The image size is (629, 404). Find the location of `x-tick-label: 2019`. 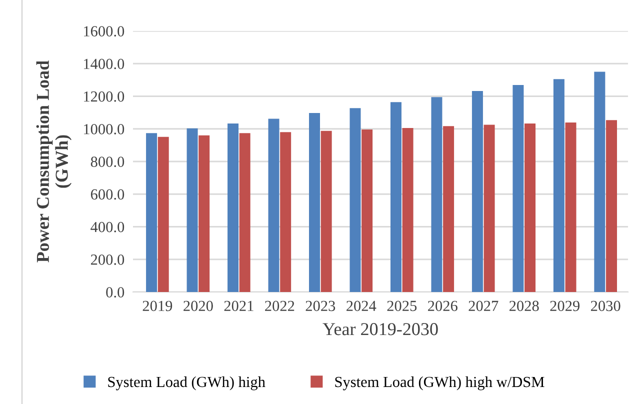

x-tick-label: 2019 is located at coordinates (157, 306).